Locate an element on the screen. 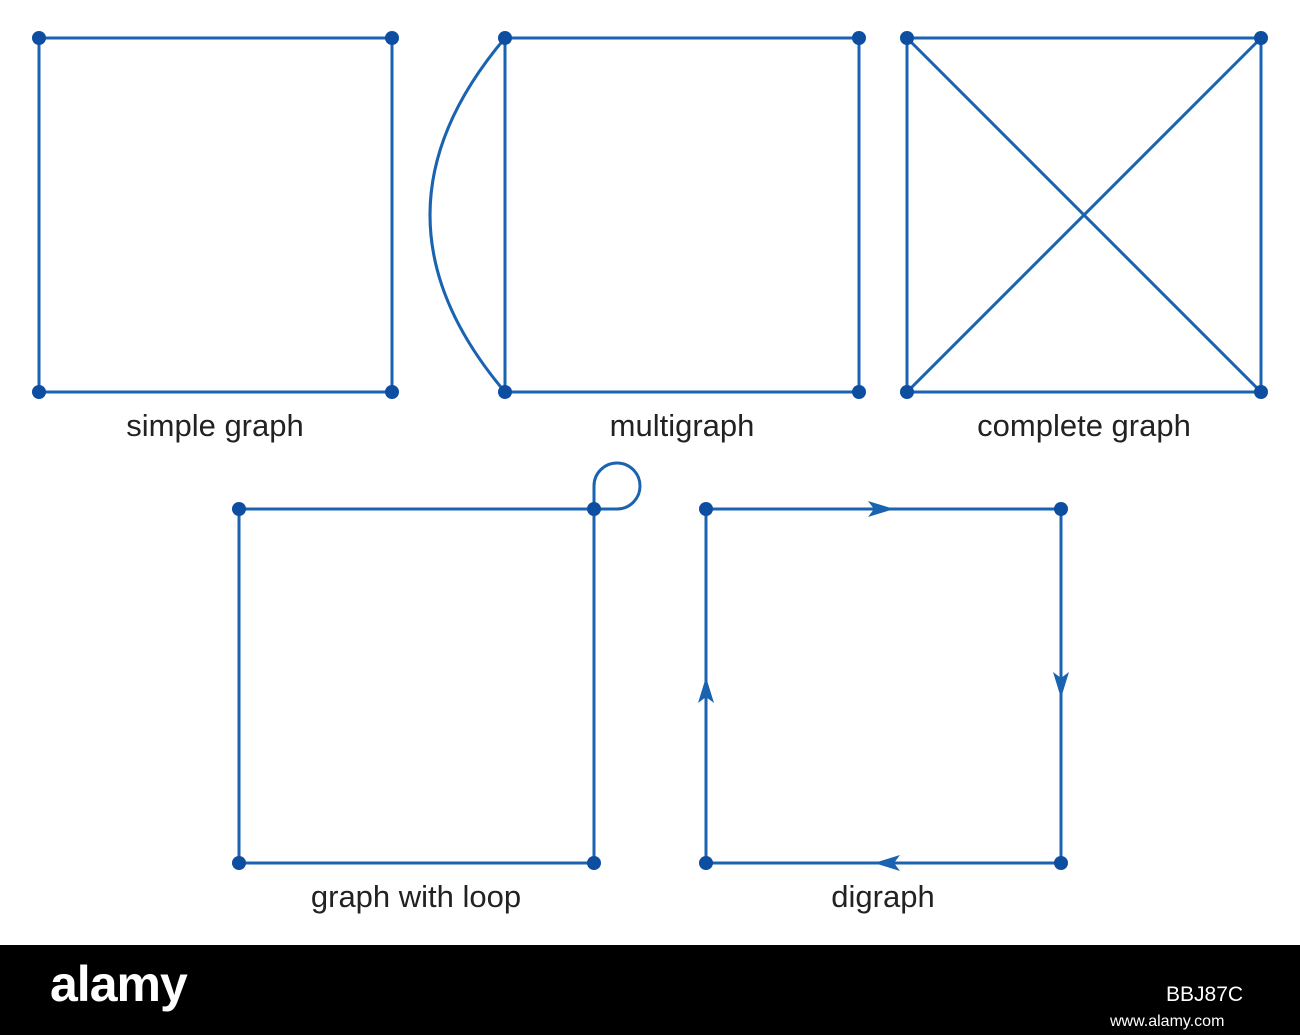 The width and height of the screenshot is (1300, 1035). simple-graph-caption: simple graph is located at coordinates (214, 425).